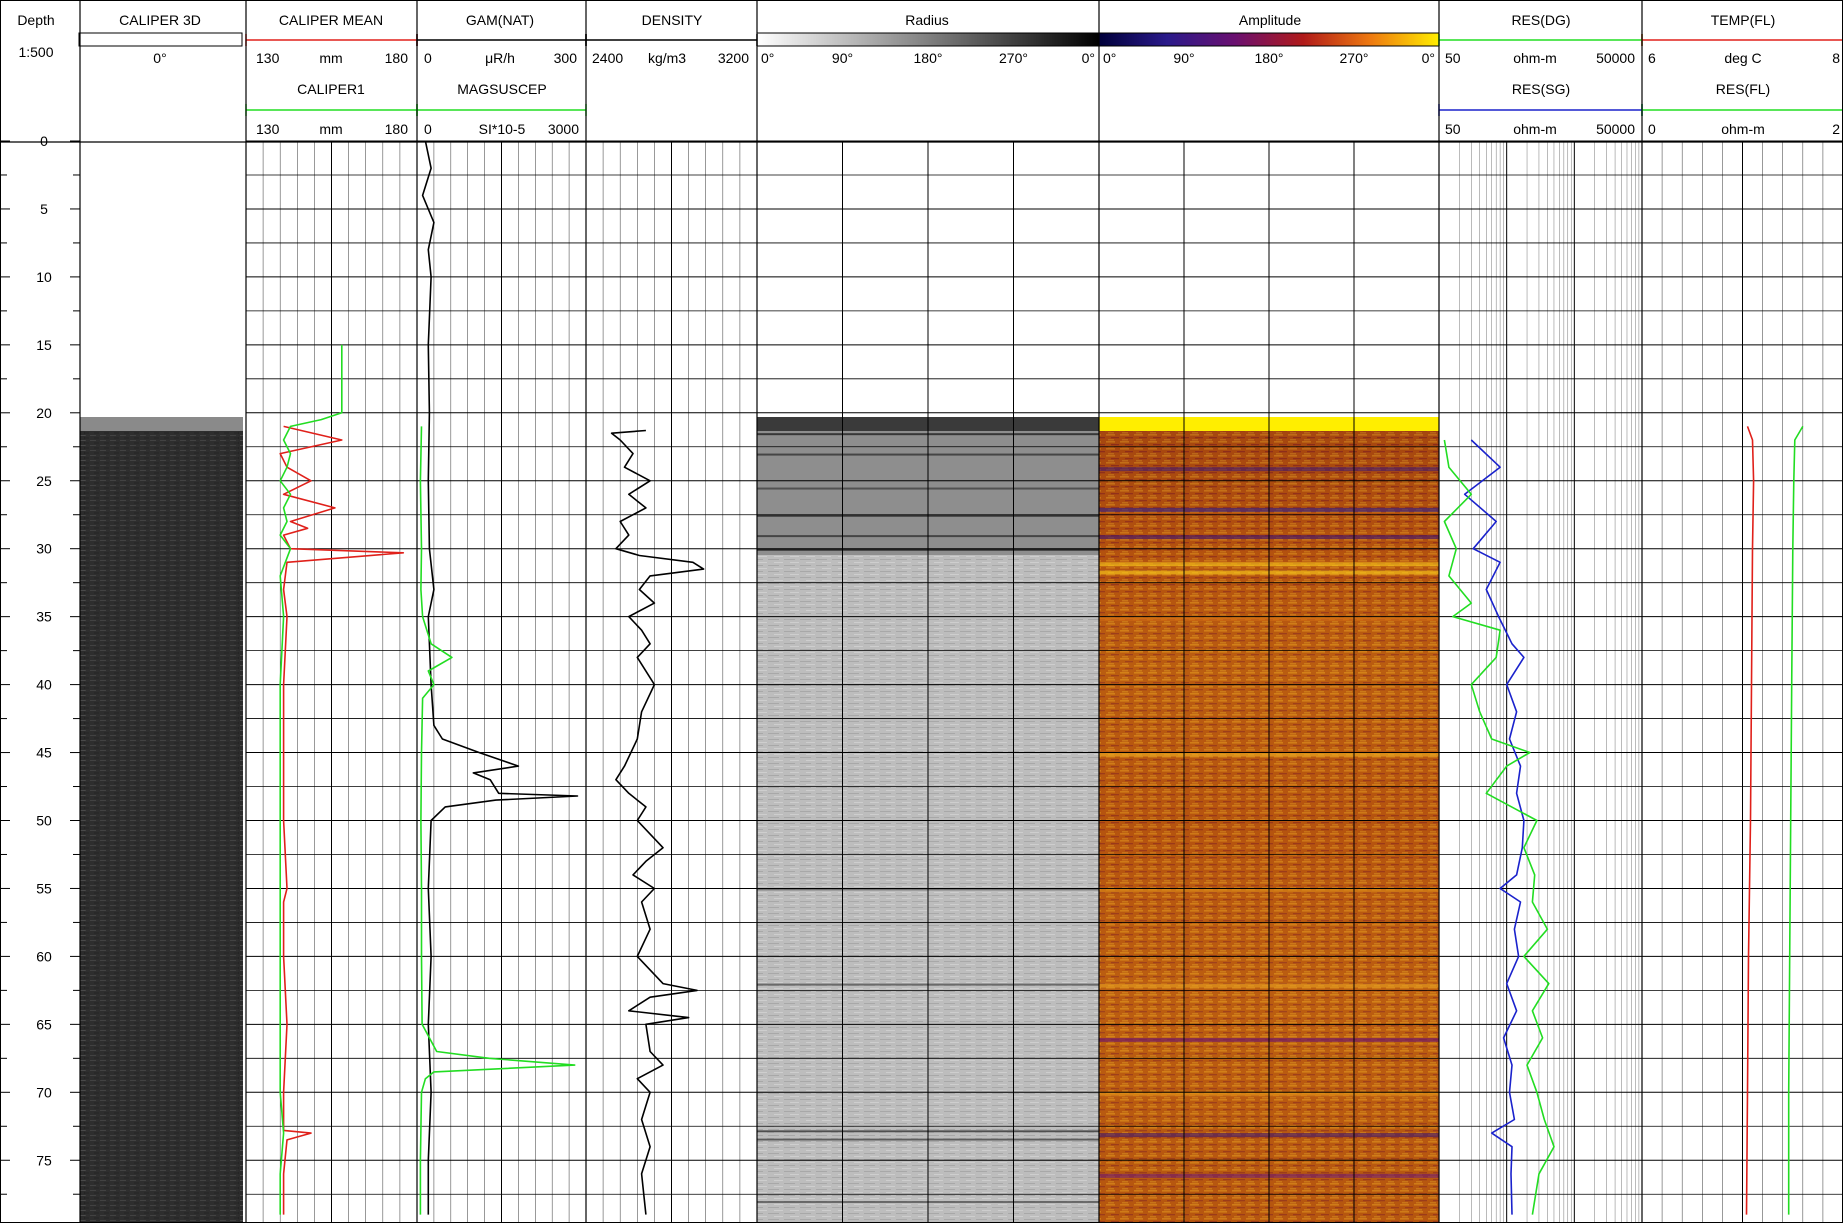  What do you see at coordinates (44, 1160) in the screenshot?
I see `depth-tick-label: 75` at bounding box center [44, 1160].